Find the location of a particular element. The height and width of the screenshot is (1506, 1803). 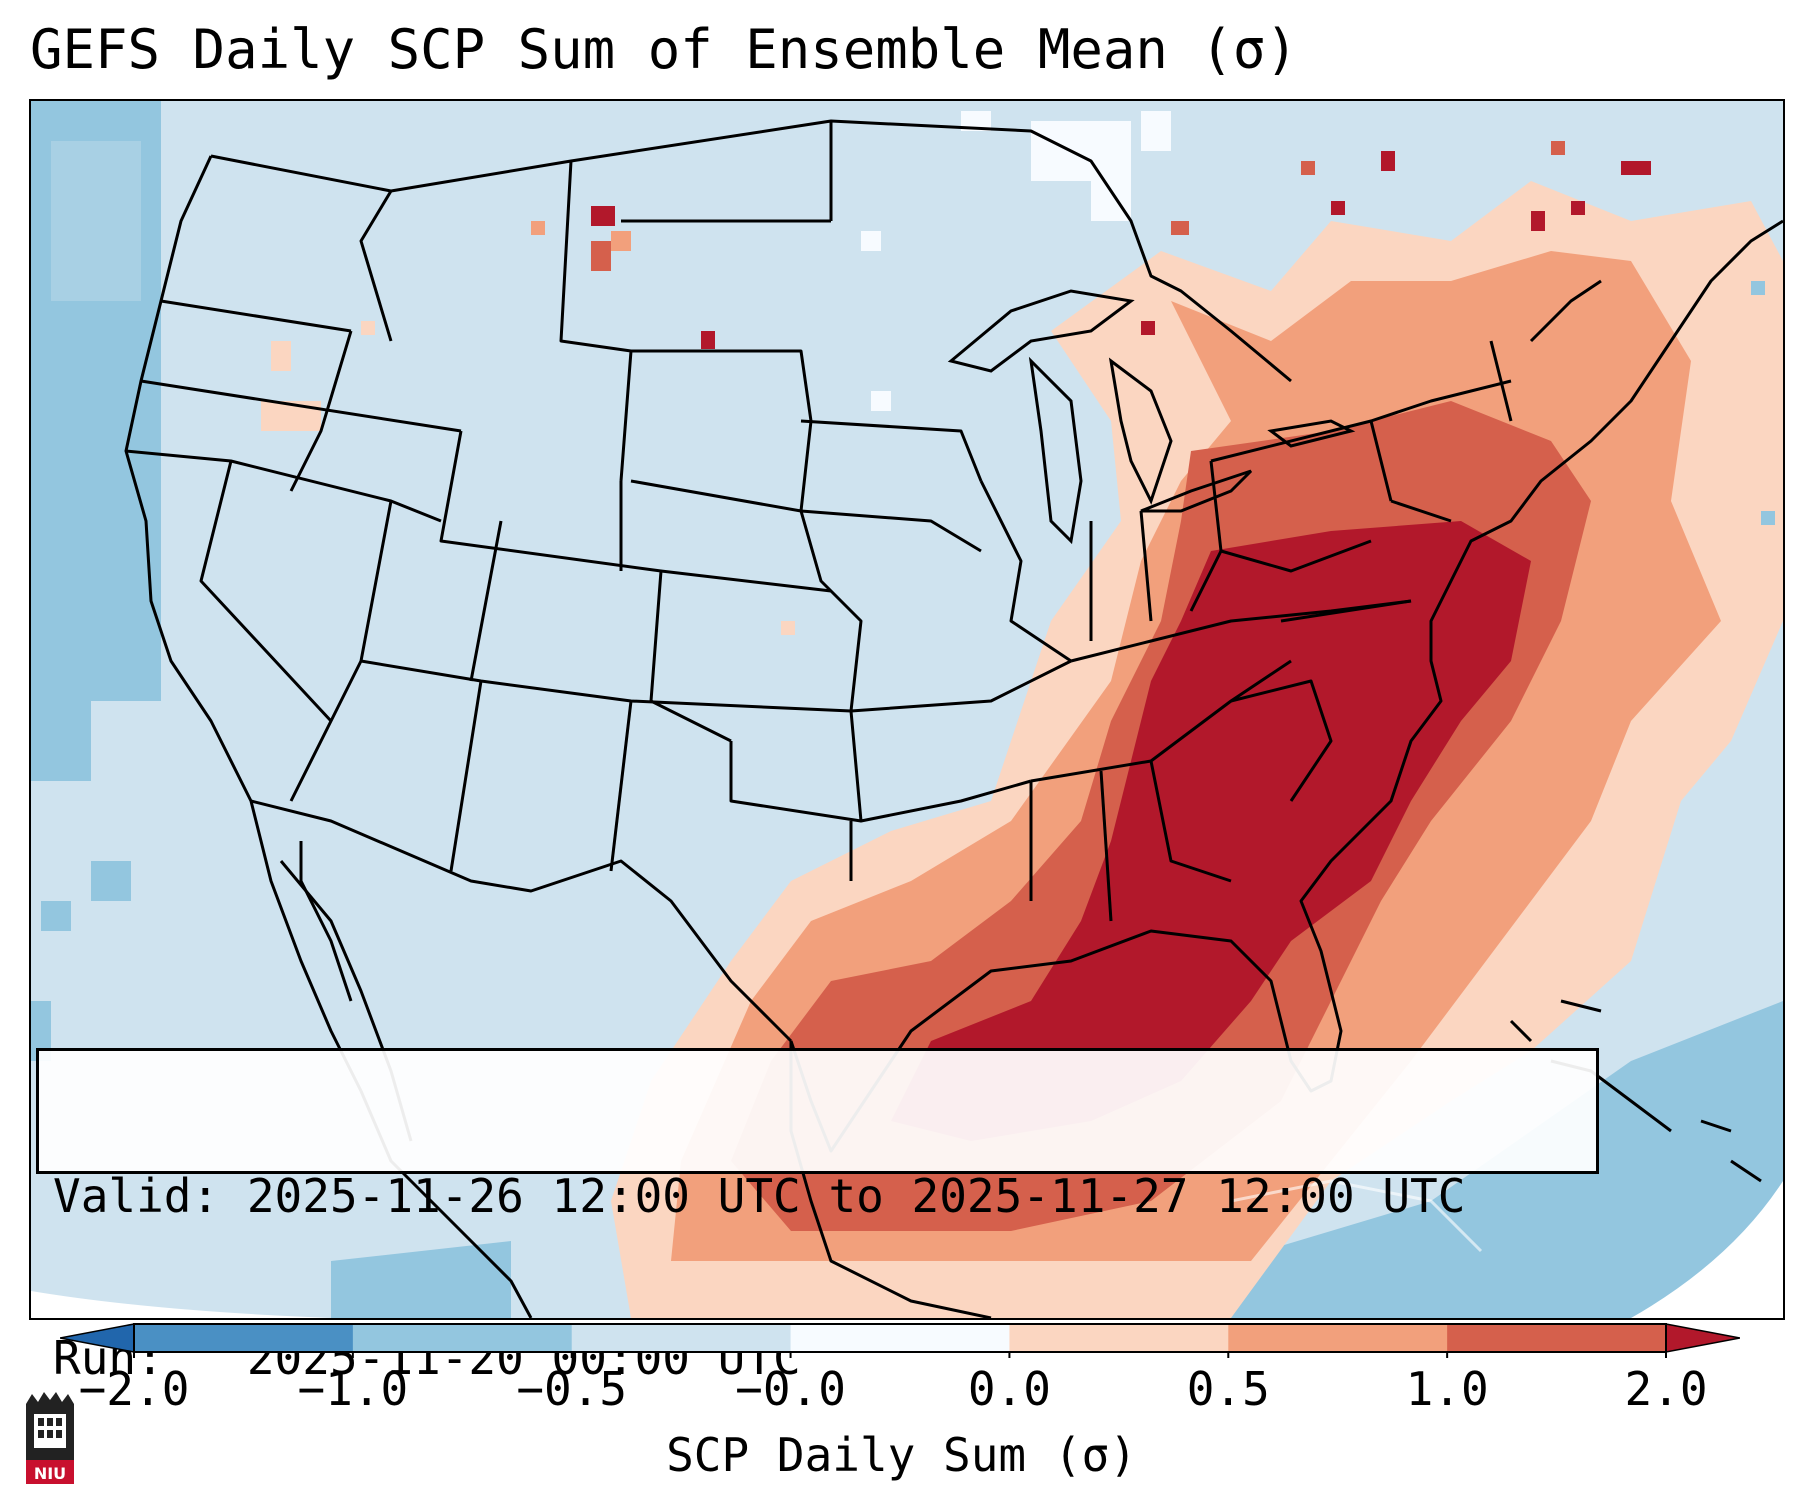

west-coast is located at coordinates (243, 623).